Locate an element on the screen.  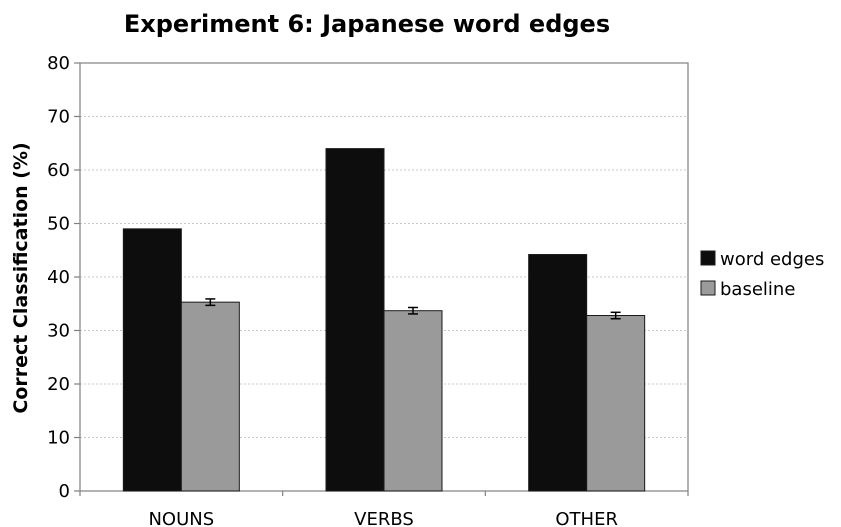
y-tick-label: 60 is located at coordinates (58, 170).